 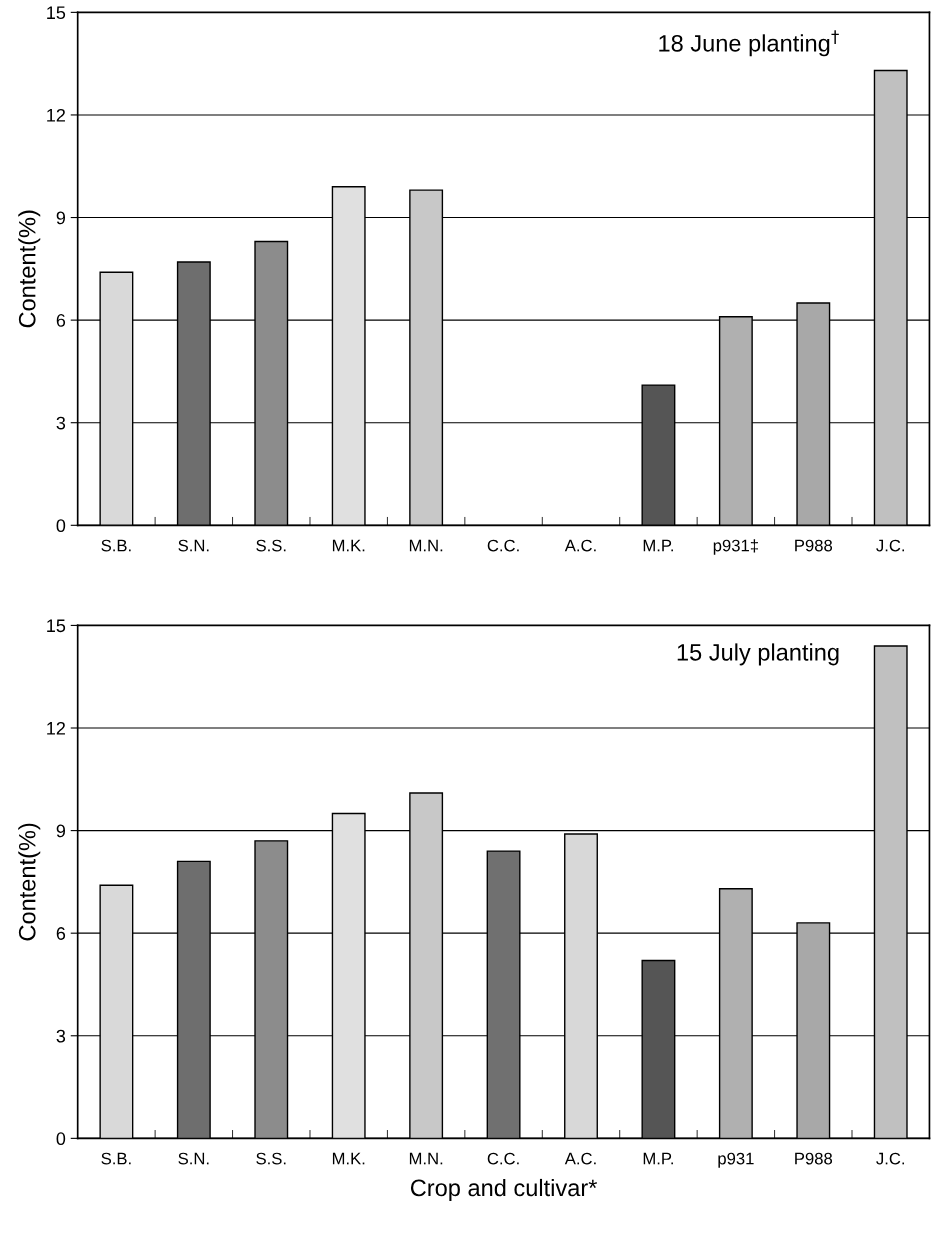 What do you see at coordinates (749, 43) in the screenshot?
I see `annotation: 18 June planting$^{†}$` at bounding box center [749, 43].